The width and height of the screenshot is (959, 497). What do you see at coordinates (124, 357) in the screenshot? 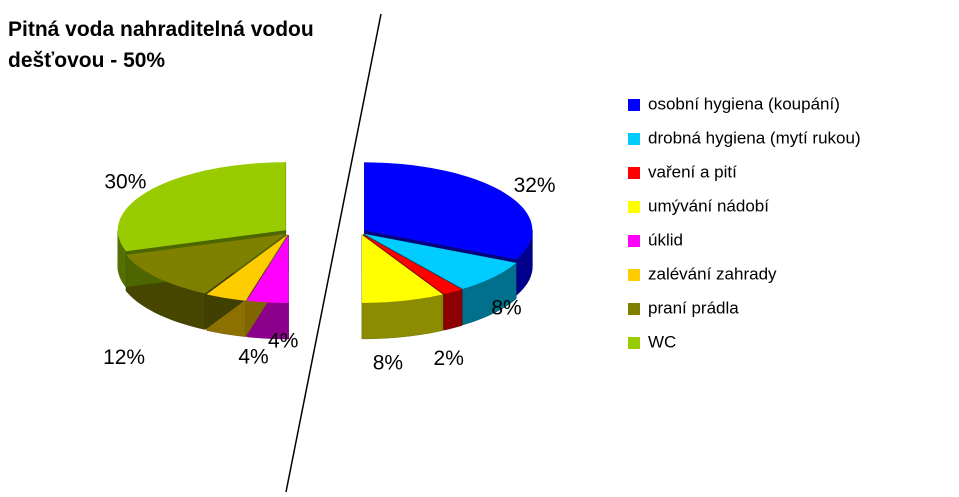
I see `data-label: 12%` at bounding box center [124, 357].